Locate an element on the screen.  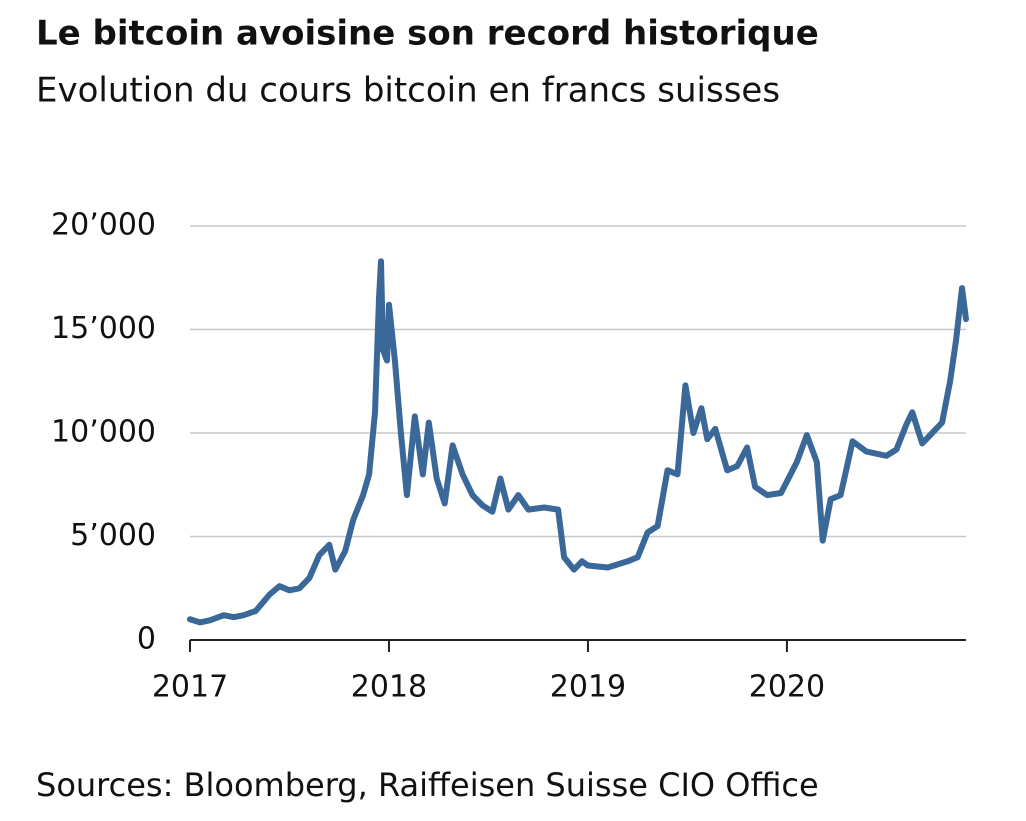
x-tick-label: 2020 is located at coordinates (787, 687).